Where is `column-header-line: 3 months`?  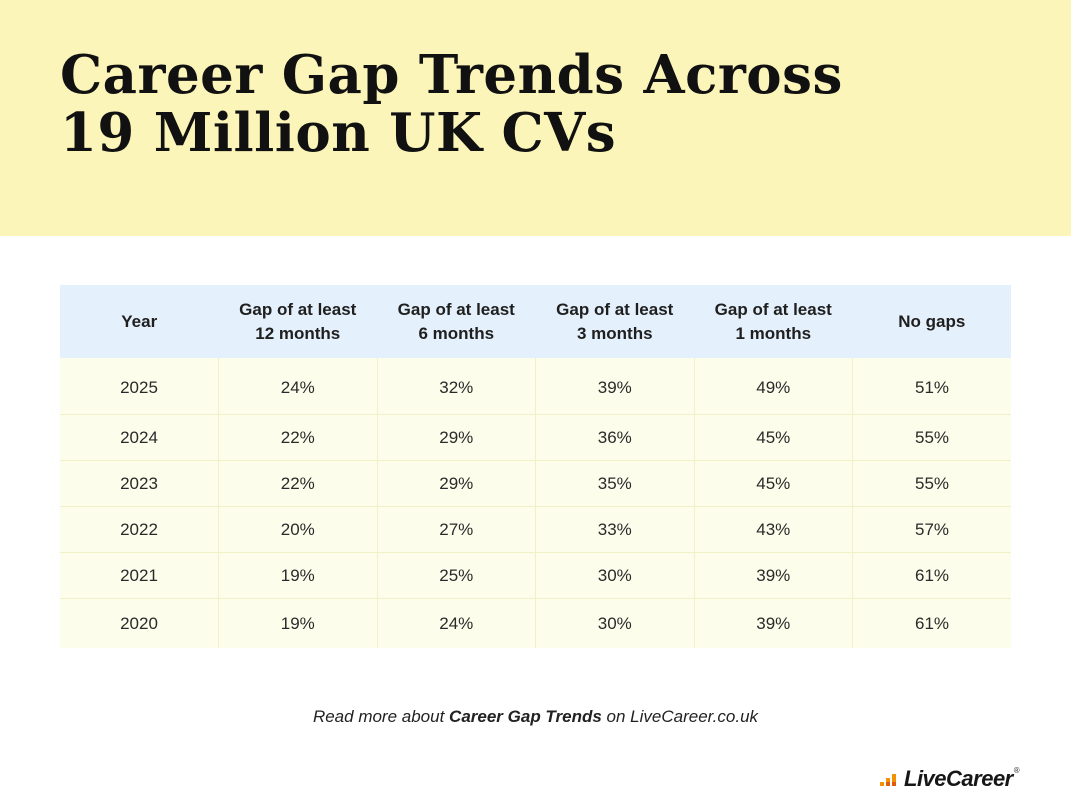 column-header-line: 3 months is located at coordinates (614, 333).